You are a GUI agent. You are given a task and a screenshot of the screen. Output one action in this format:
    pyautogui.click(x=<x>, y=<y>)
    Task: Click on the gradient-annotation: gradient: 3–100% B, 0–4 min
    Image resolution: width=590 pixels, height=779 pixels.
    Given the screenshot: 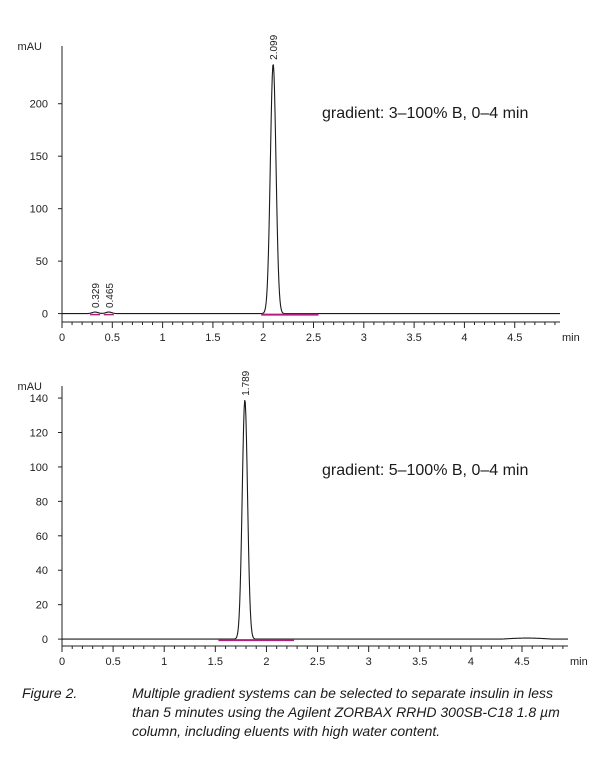 What is the action you would take?
    pyautogui.click(x=425, y=113)
    